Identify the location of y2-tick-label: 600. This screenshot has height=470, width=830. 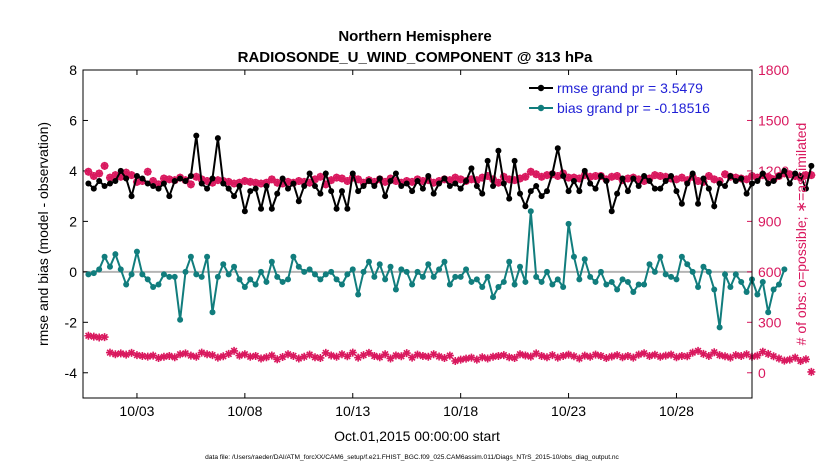
(770, 272).